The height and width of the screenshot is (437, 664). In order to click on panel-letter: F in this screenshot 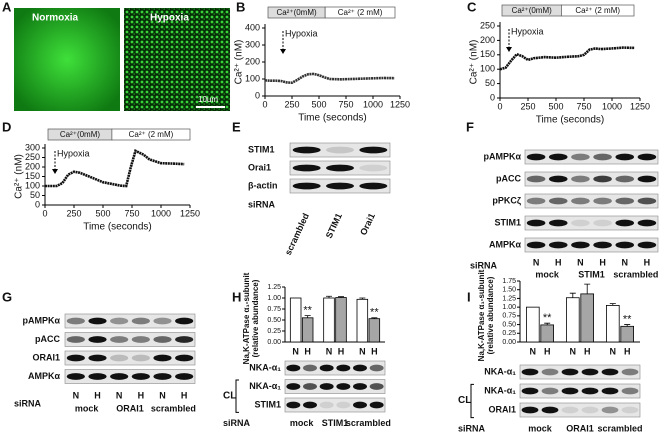, I will do `click(470, 126)`.